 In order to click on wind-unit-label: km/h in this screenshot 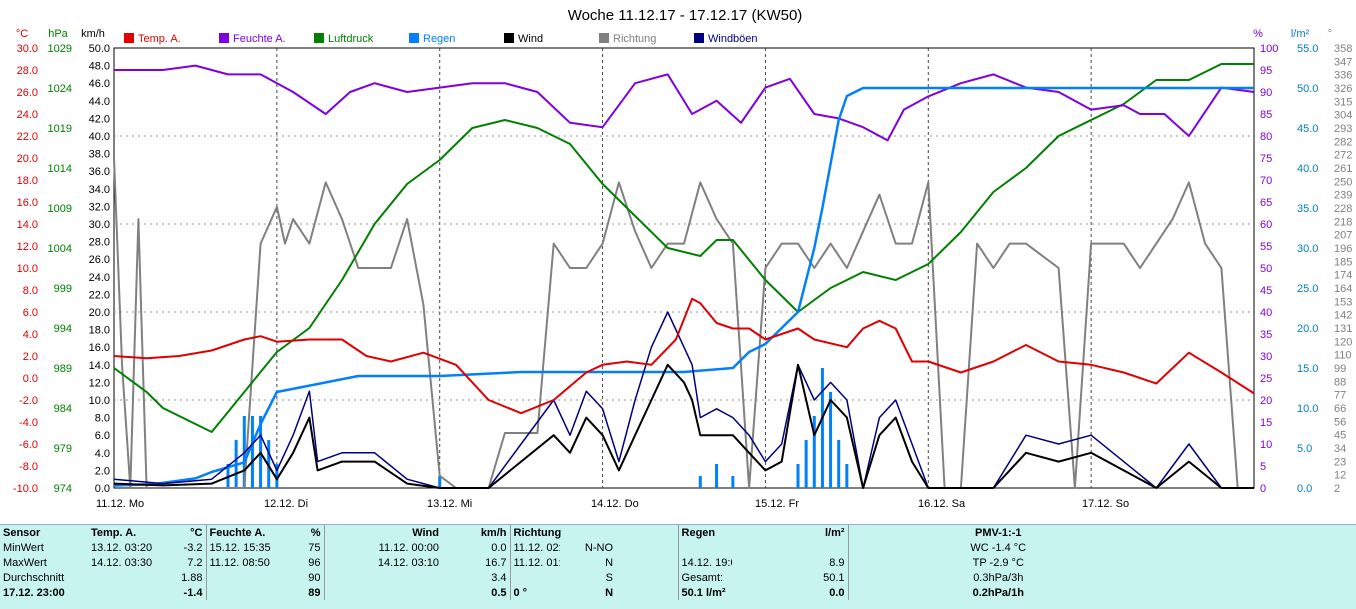, I will do `click(93, 34)`.